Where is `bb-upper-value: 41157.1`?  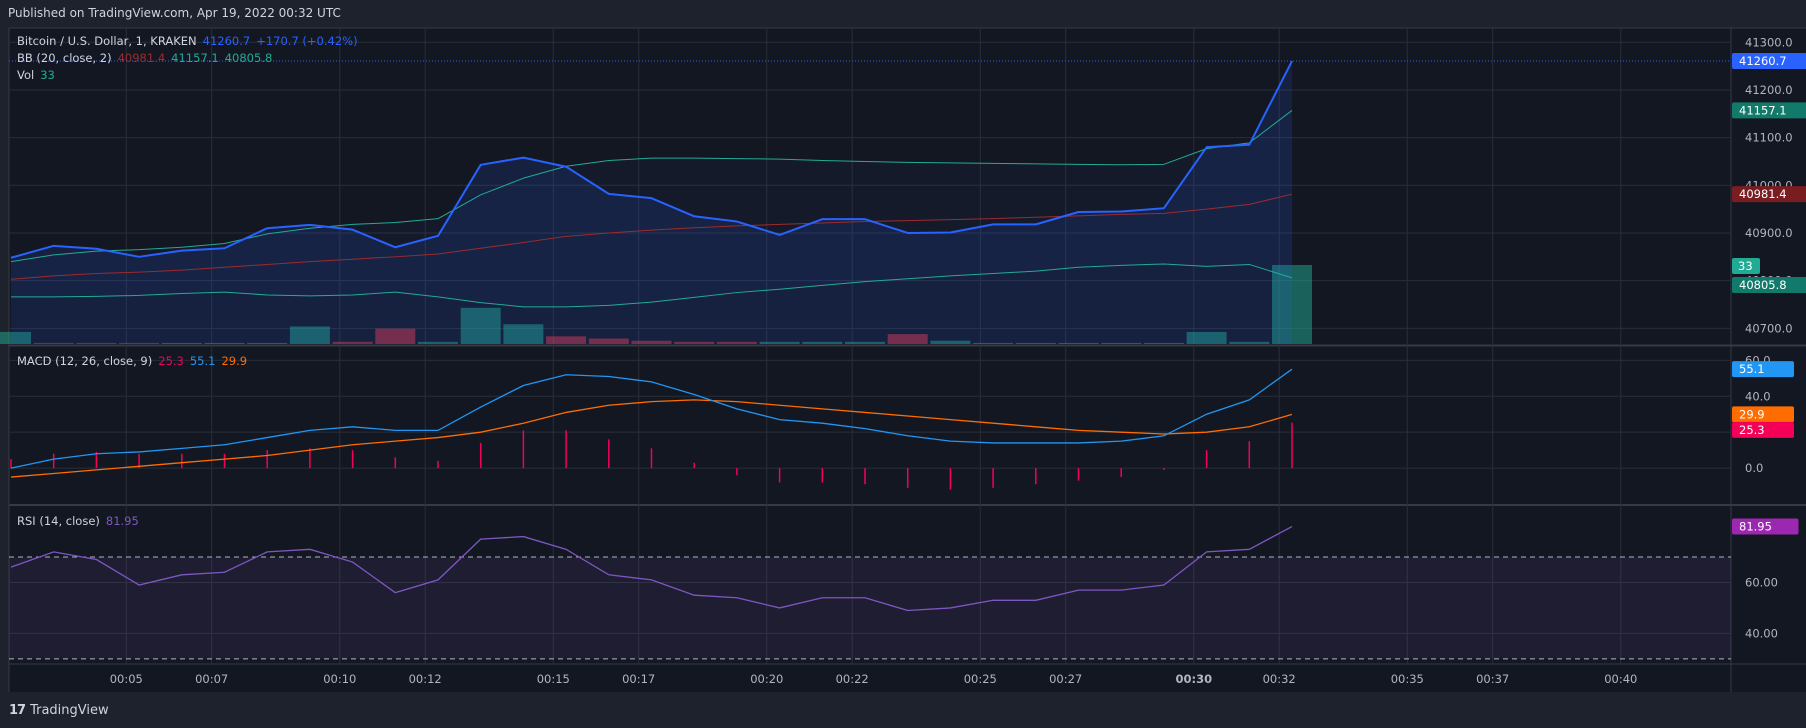
bb-upper-value: 41157.1 is located at coordinates (195, 58).